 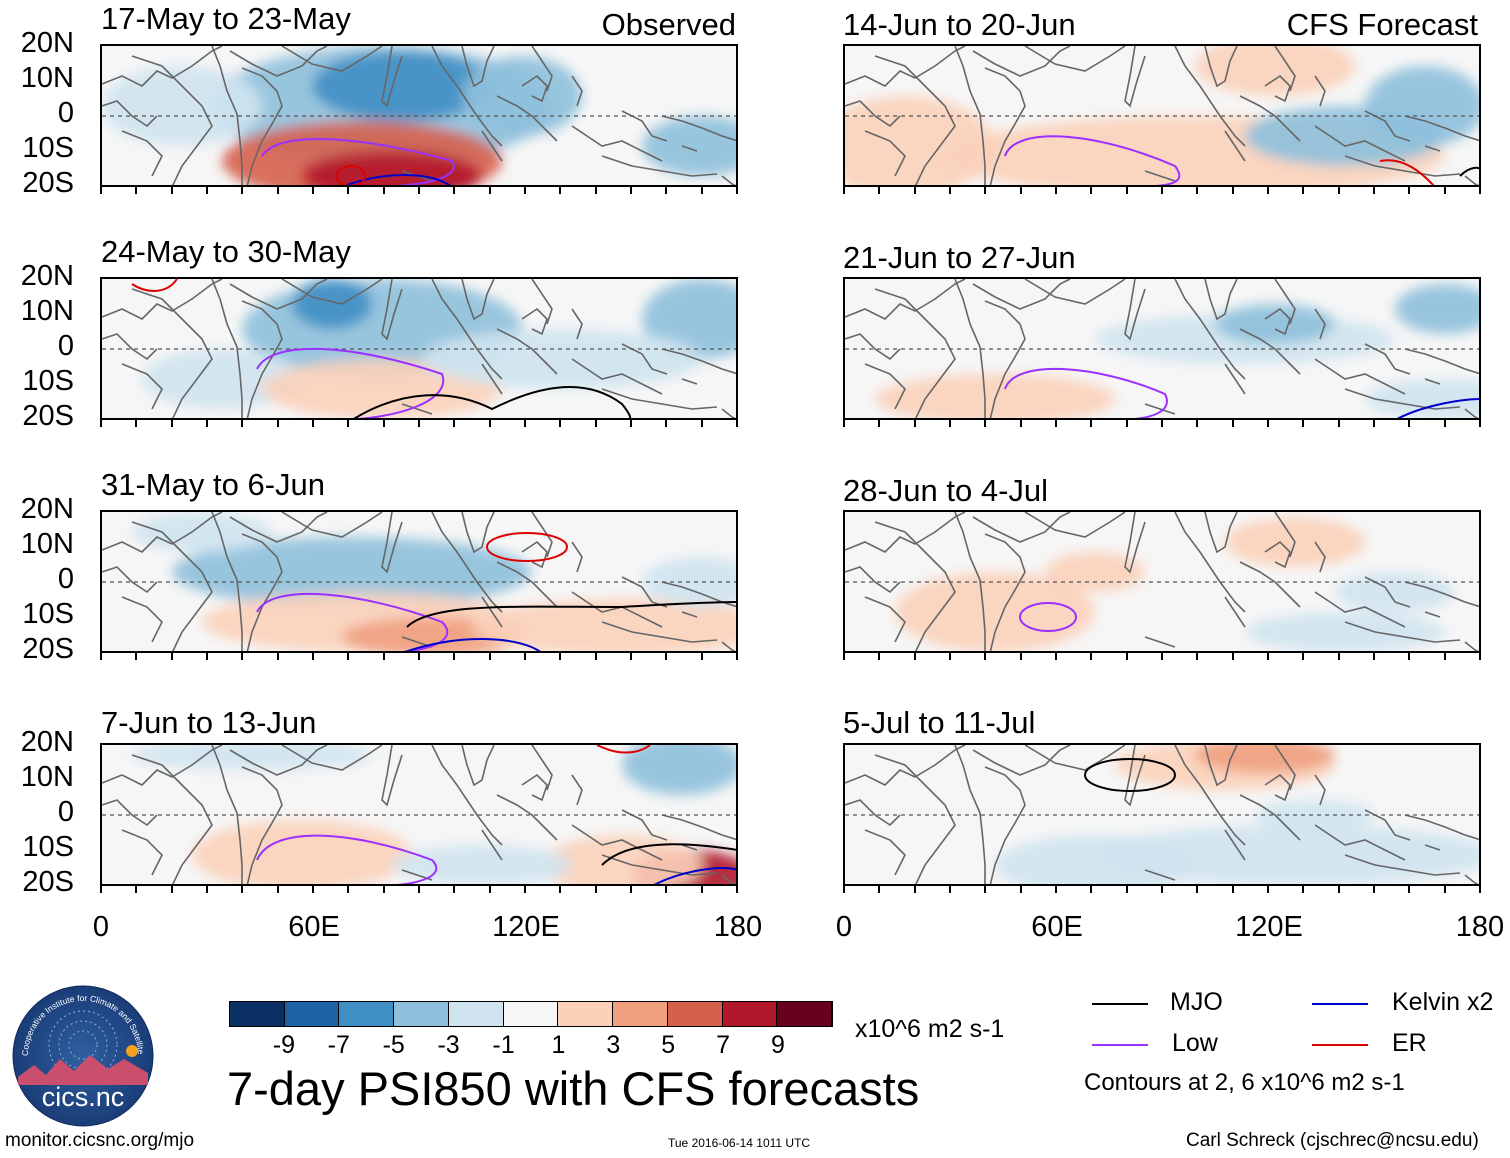 What do you see at coordinates (946, 490) in the screenshot?
I see `panel-title: 28-Jun to 4-Jul` at bounding box center [946, 490].